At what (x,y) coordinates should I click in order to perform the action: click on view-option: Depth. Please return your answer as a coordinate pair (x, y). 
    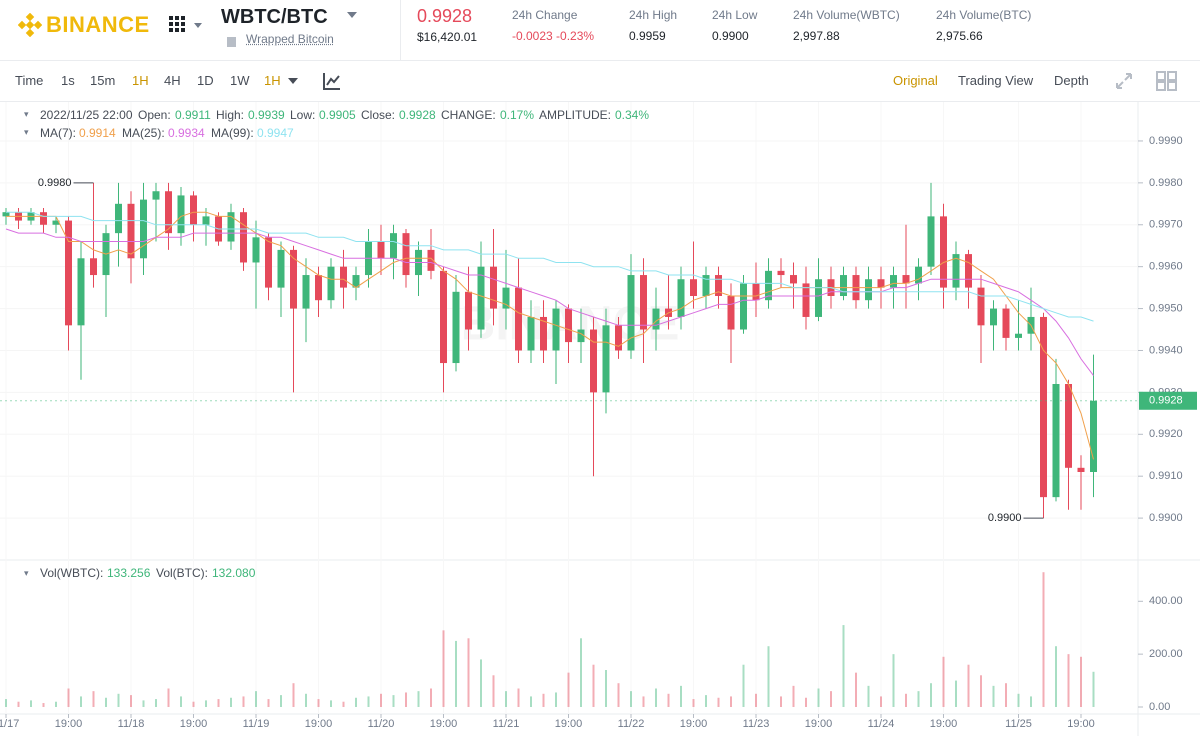
    Looking at the image, I should click on (1071, 80).